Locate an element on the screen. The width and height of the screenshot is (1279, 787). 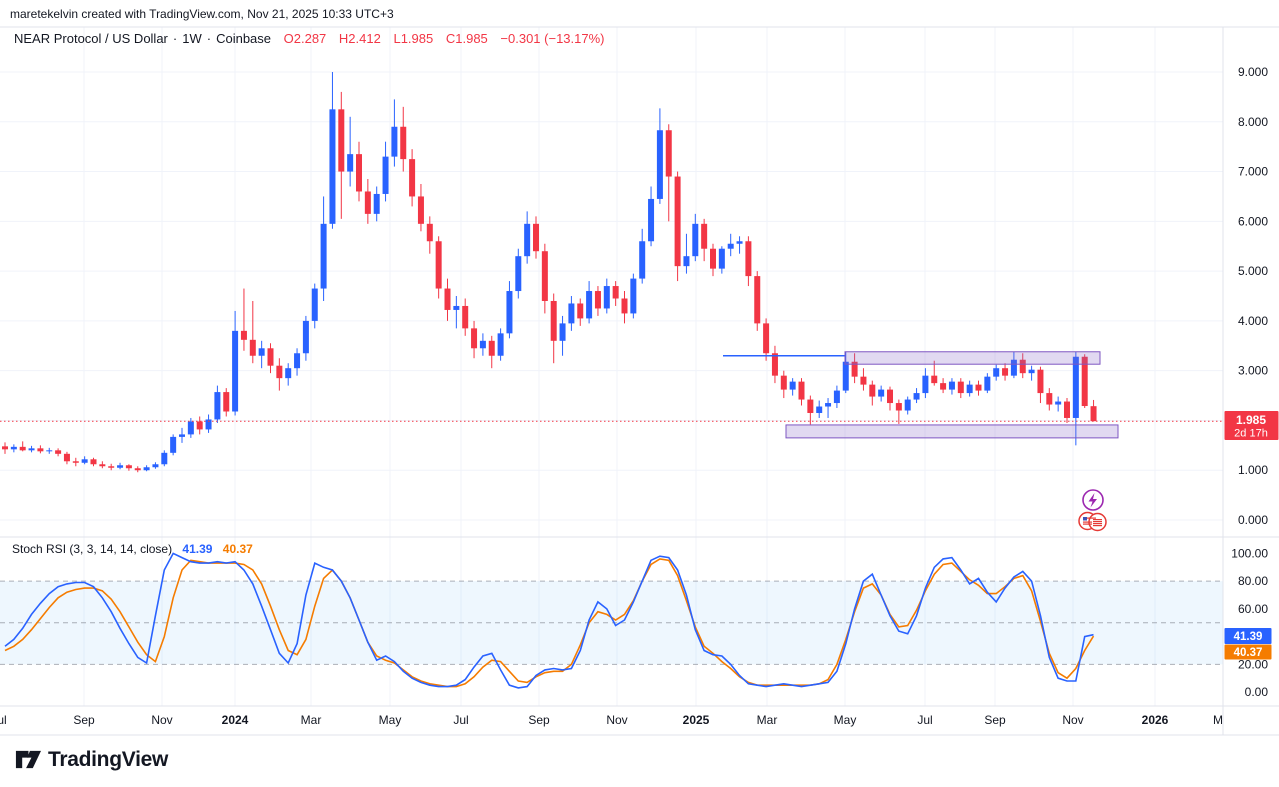
stoch-k-value: 41.39 is located at coordinates (197, 549).